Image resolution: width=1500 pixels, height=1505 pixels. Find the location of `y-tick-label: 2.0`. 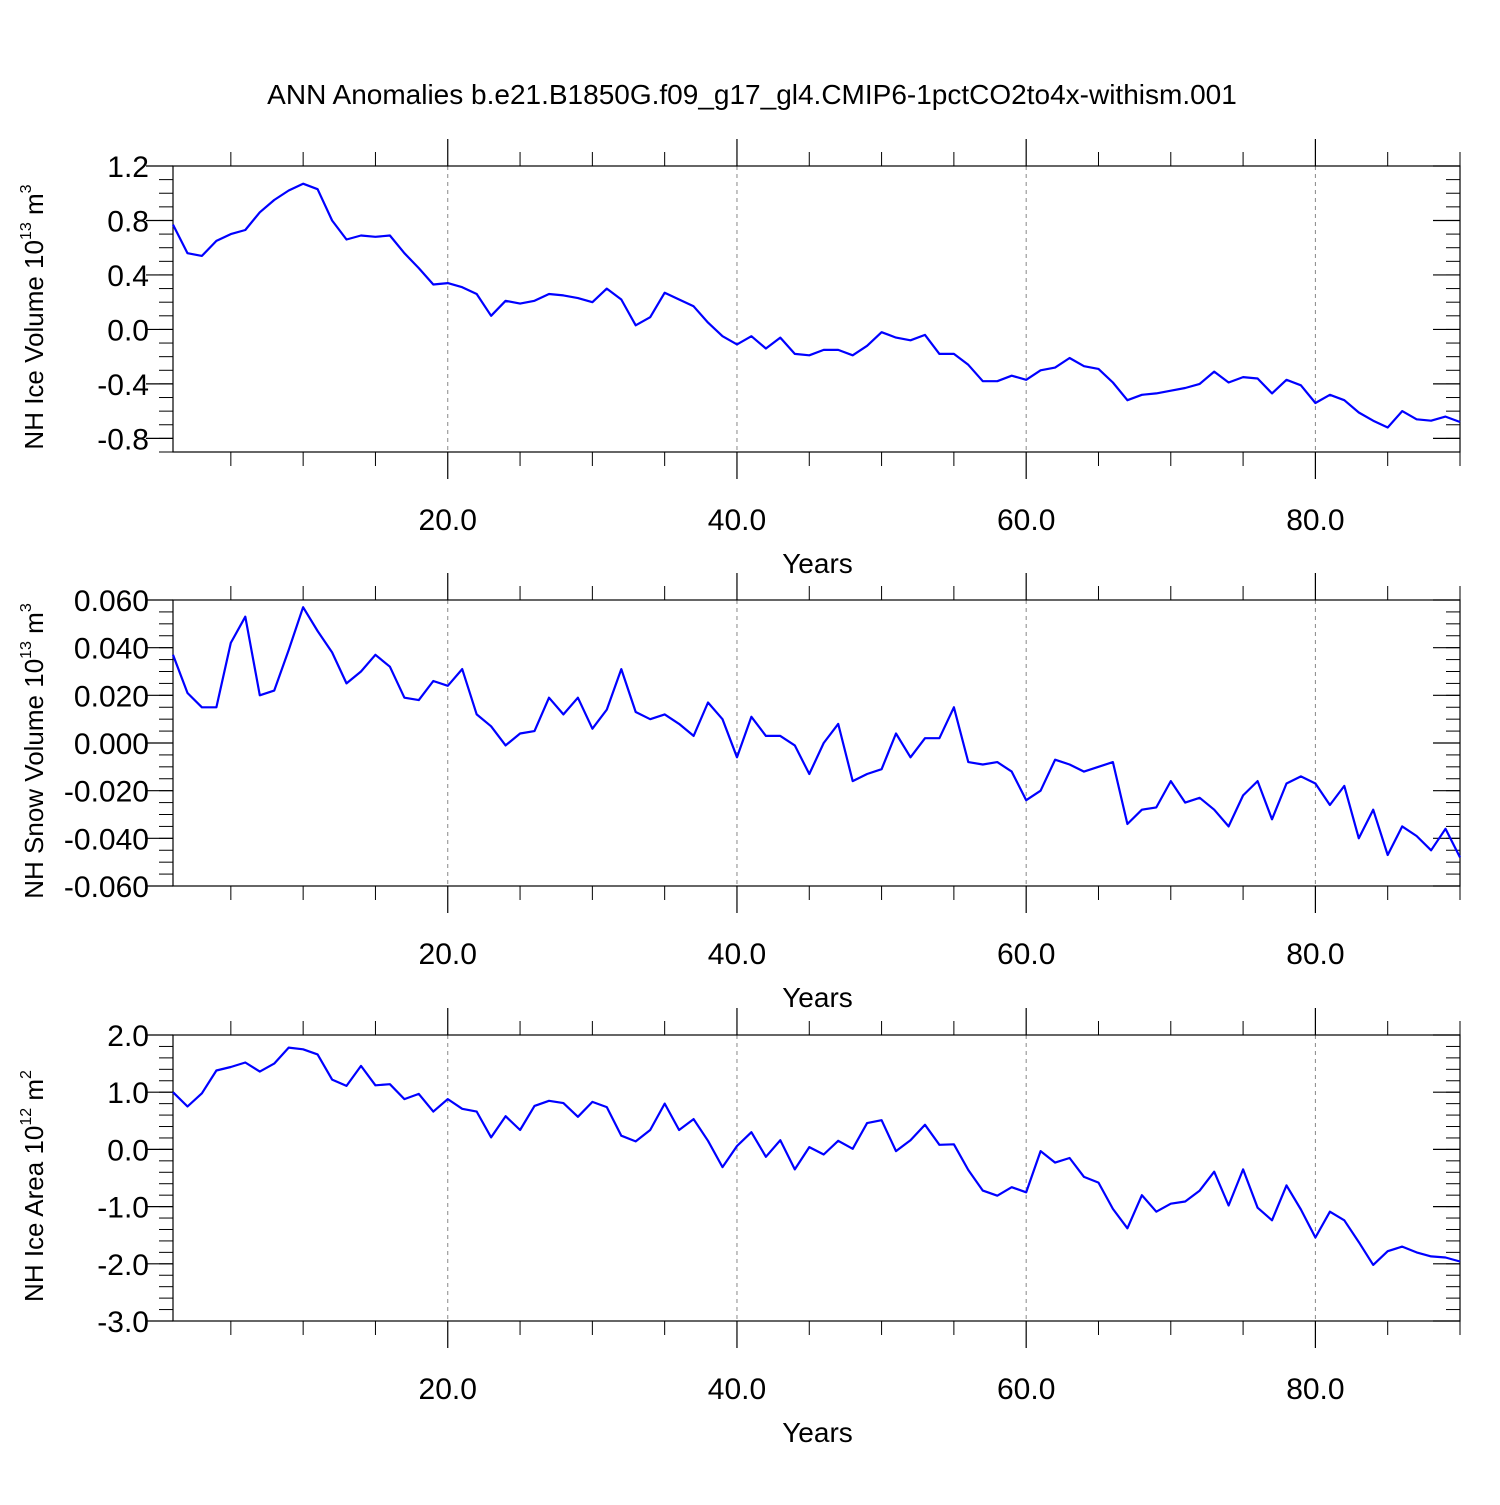

y-tick-label: 2.0 is located at coordinates (128, 1036).